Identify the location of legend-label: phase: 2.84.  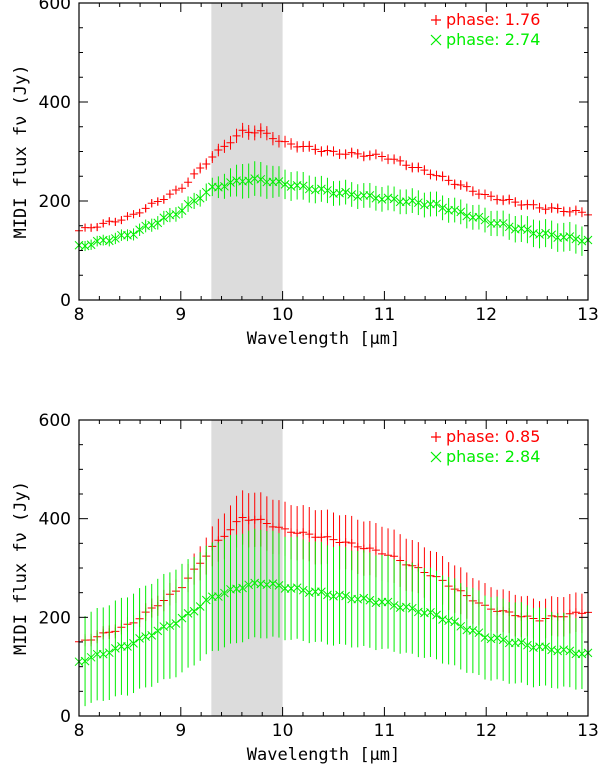
(493, 456).